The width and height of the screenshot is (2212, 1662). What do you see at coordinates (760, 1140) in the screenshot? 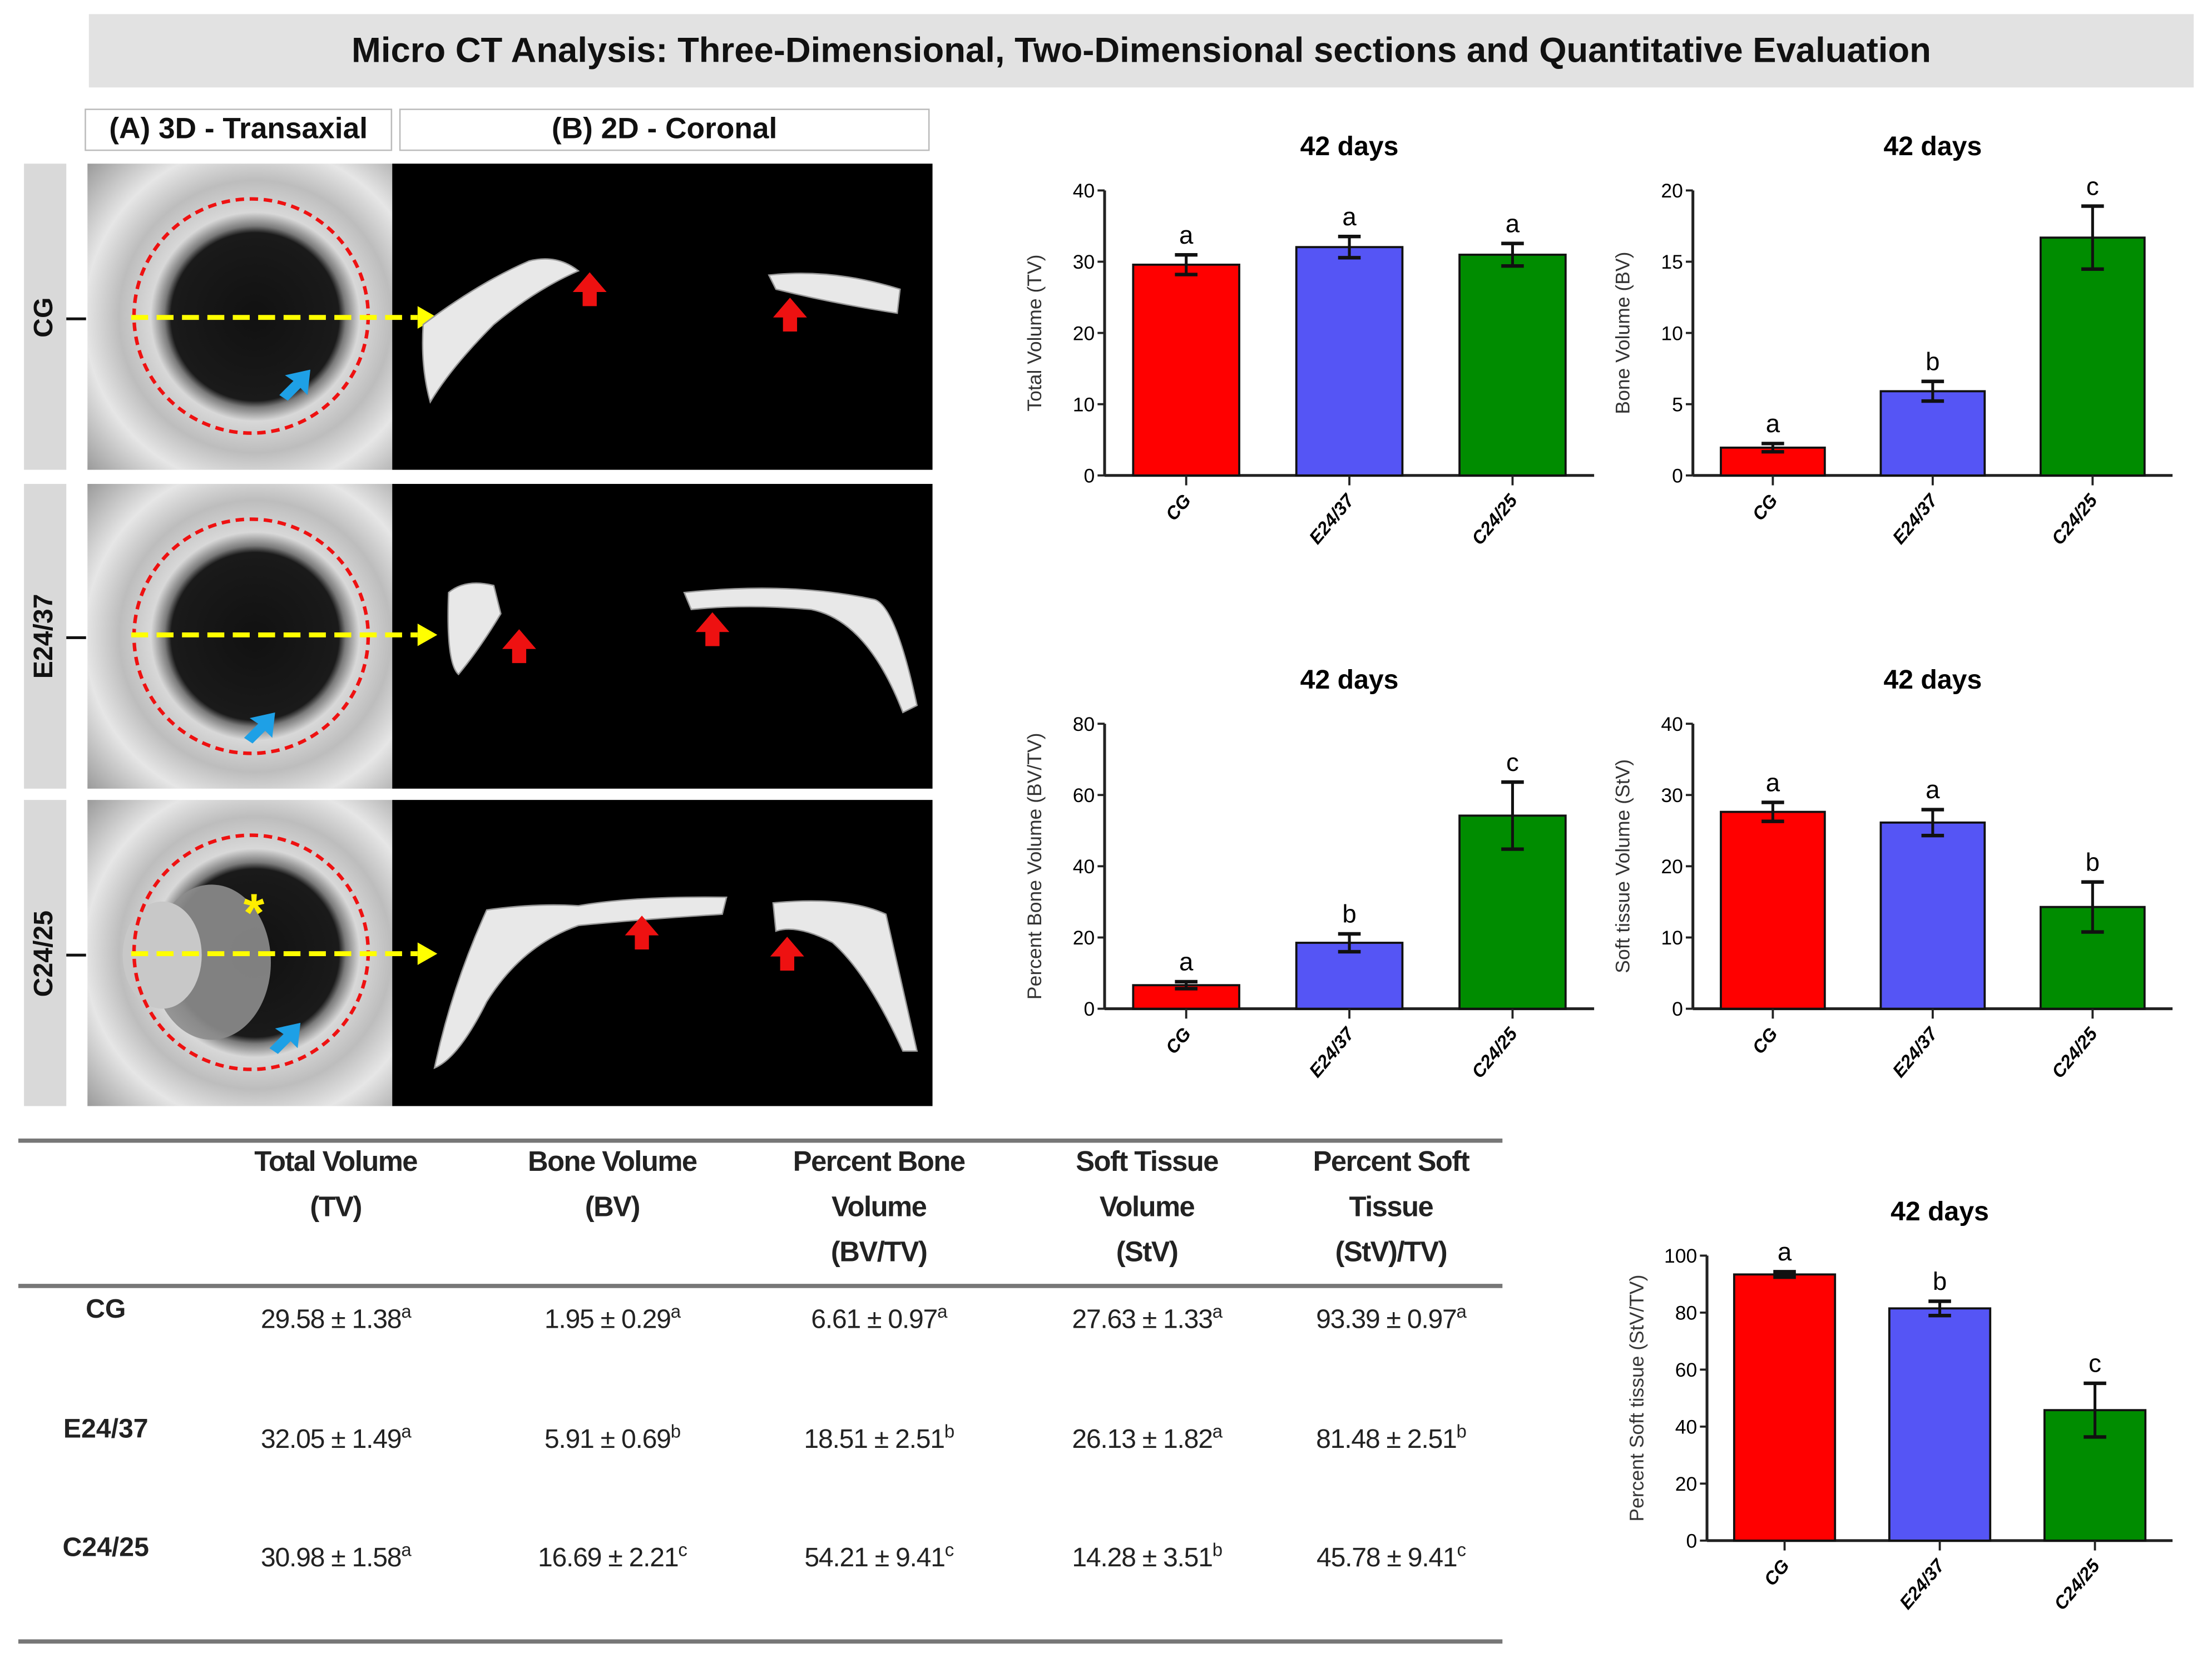
I see `table-top-rule` at bounding box center [760, 1140].